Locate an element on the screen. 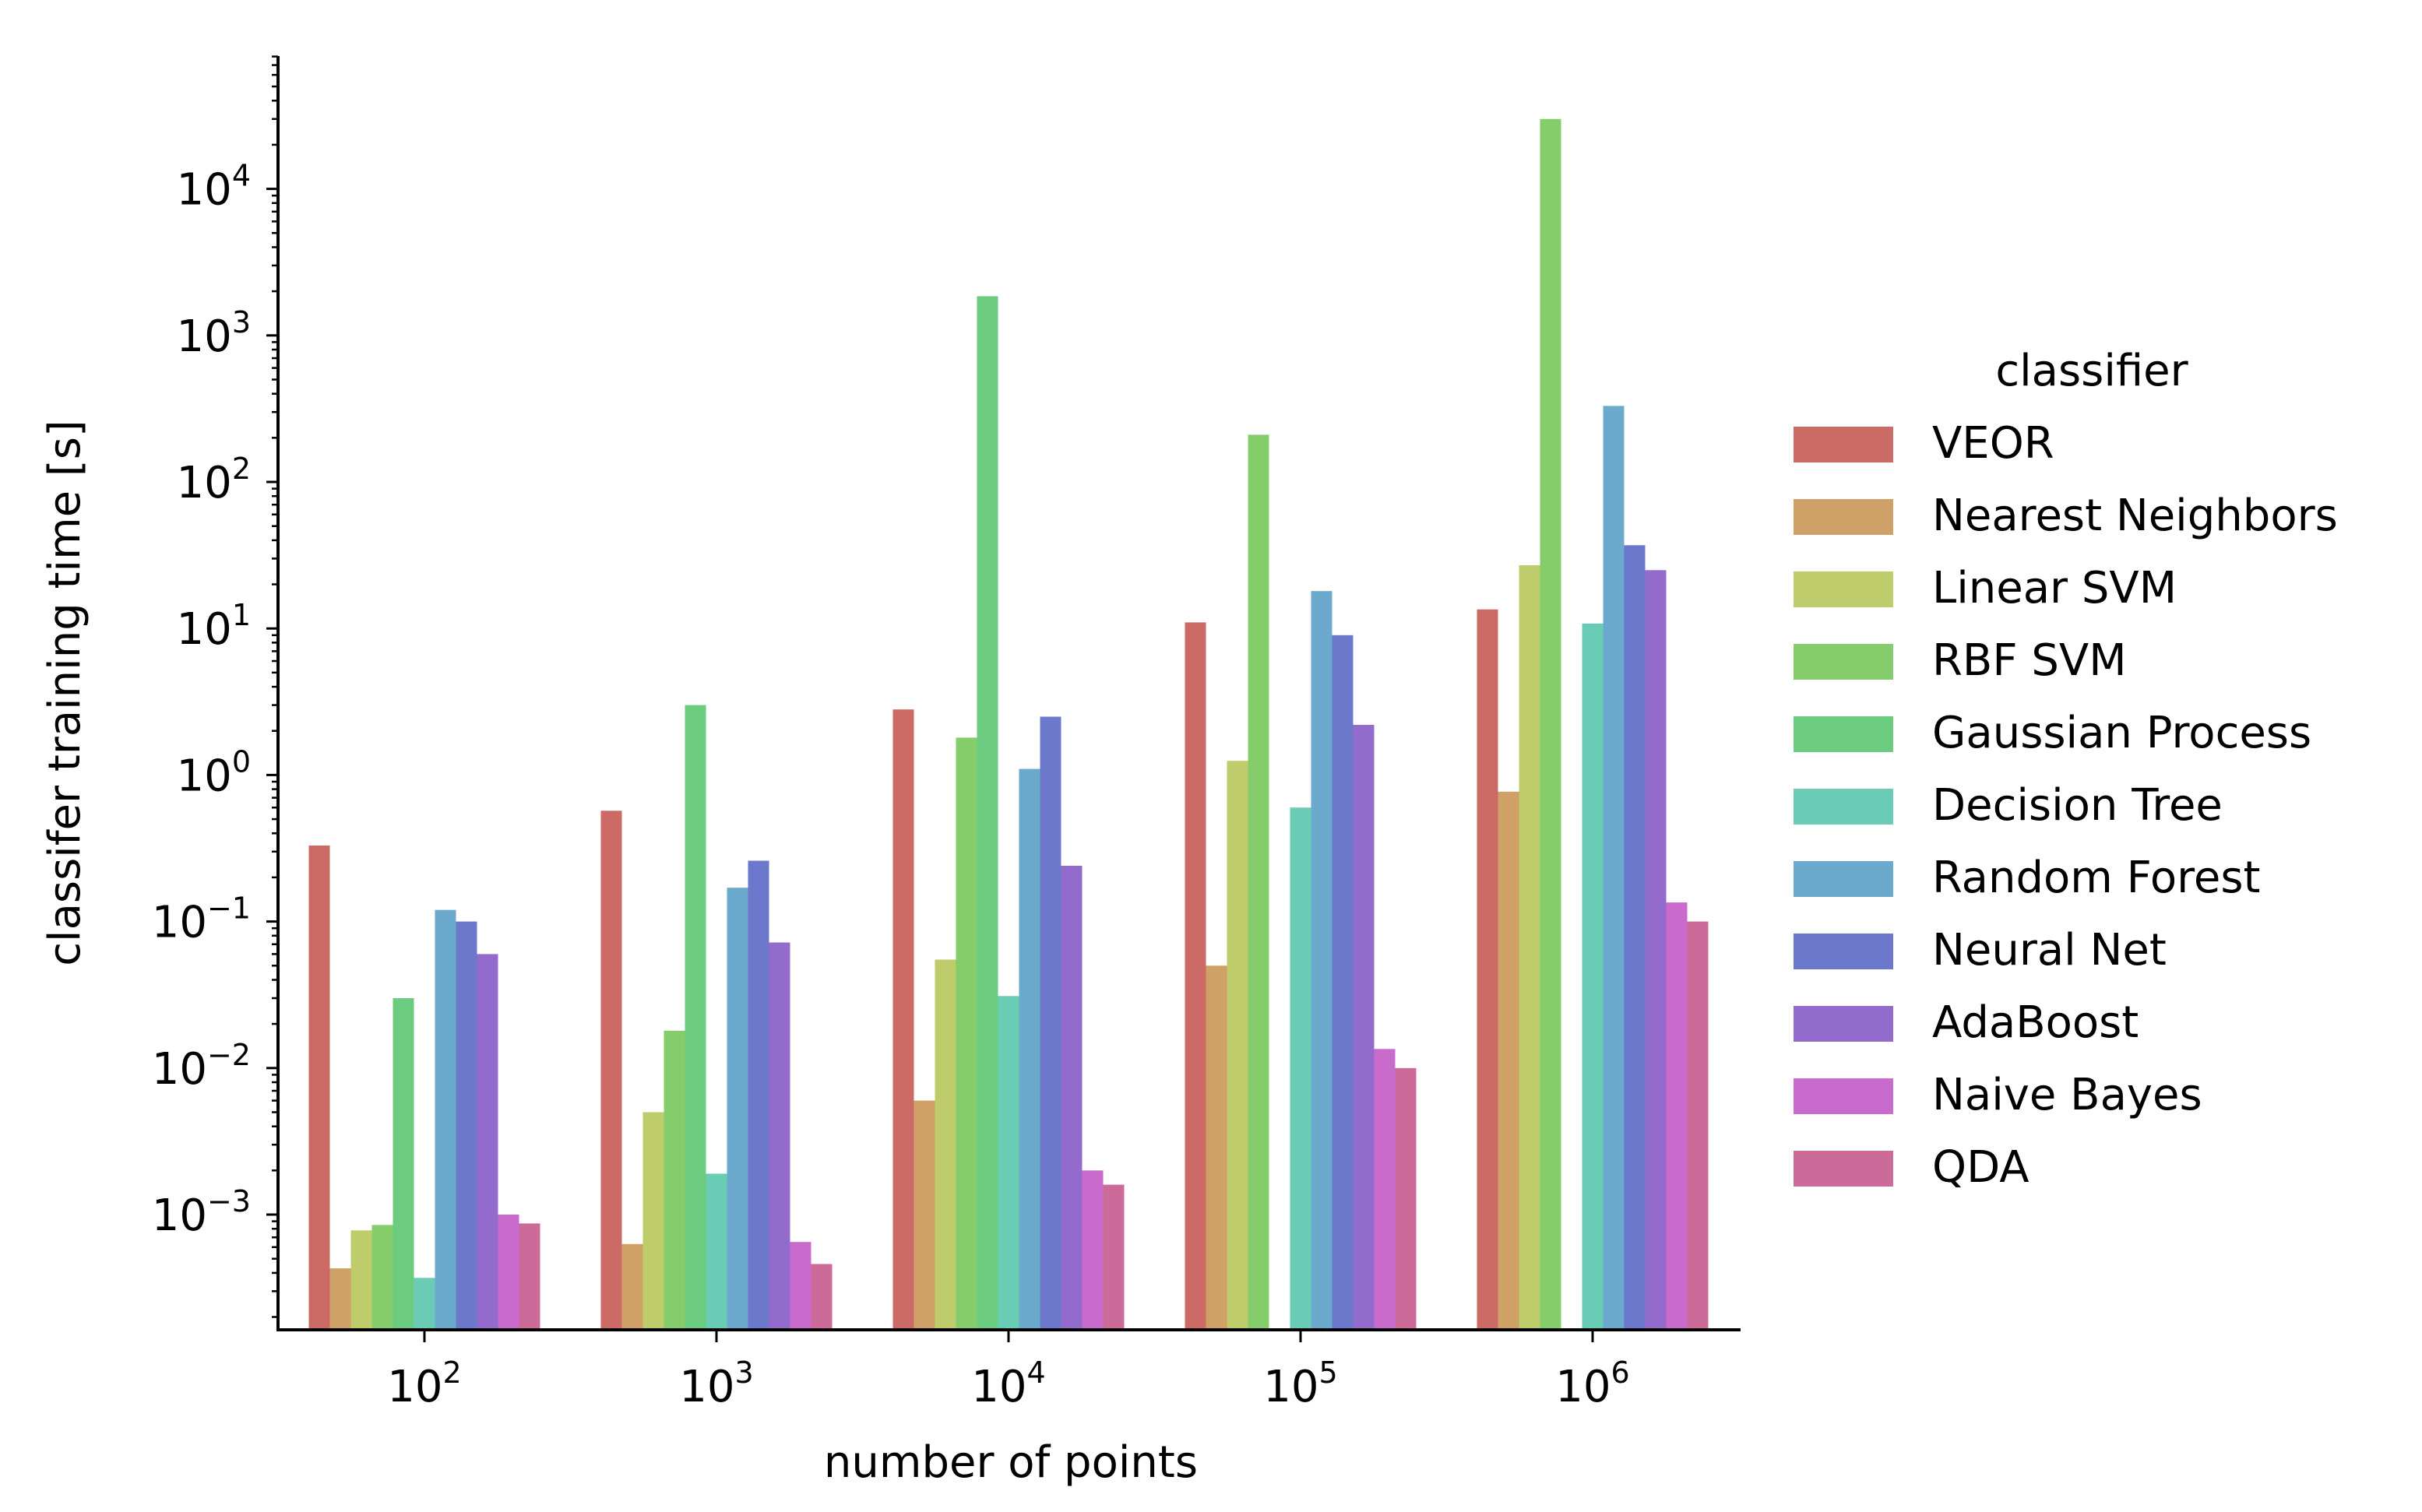 The width and height of the screenshot is (2422, 1512). x-tick-label-1: 103 is located at coordinates (716, 1384).